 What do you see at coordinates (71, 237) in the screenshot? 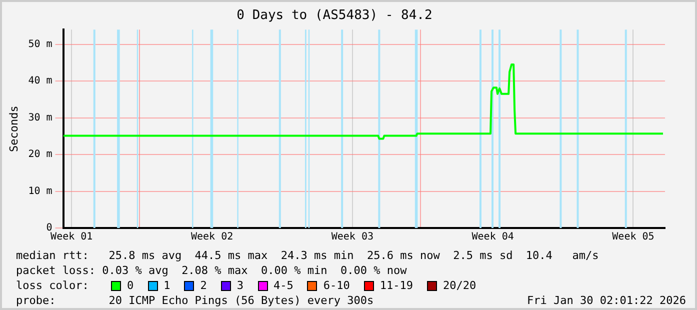
I see `x-tick-label: Week 01` at bounding box center [71, 237].